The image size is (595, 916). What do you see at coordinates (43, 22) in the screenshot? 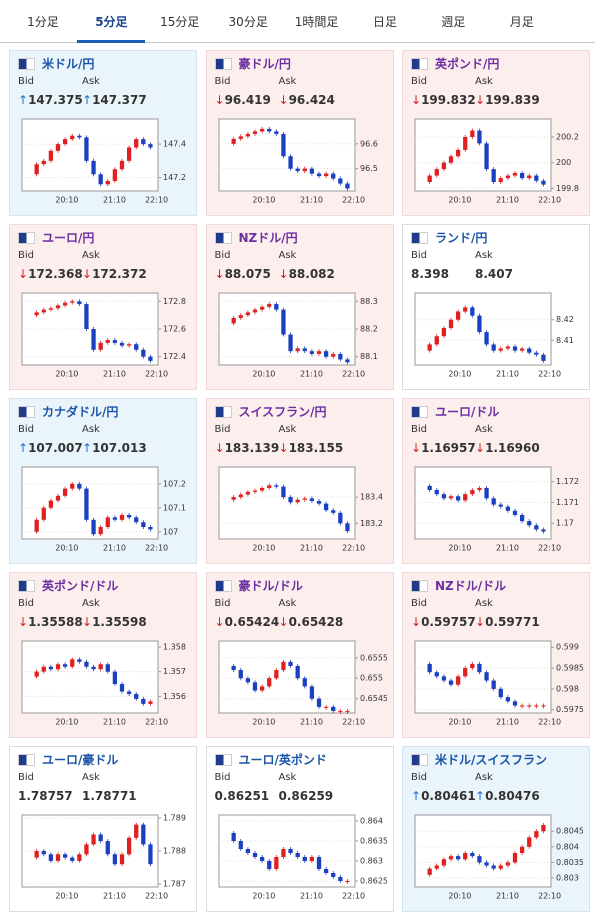
I see `tab: 1分足` at bounding box center [43, 22].